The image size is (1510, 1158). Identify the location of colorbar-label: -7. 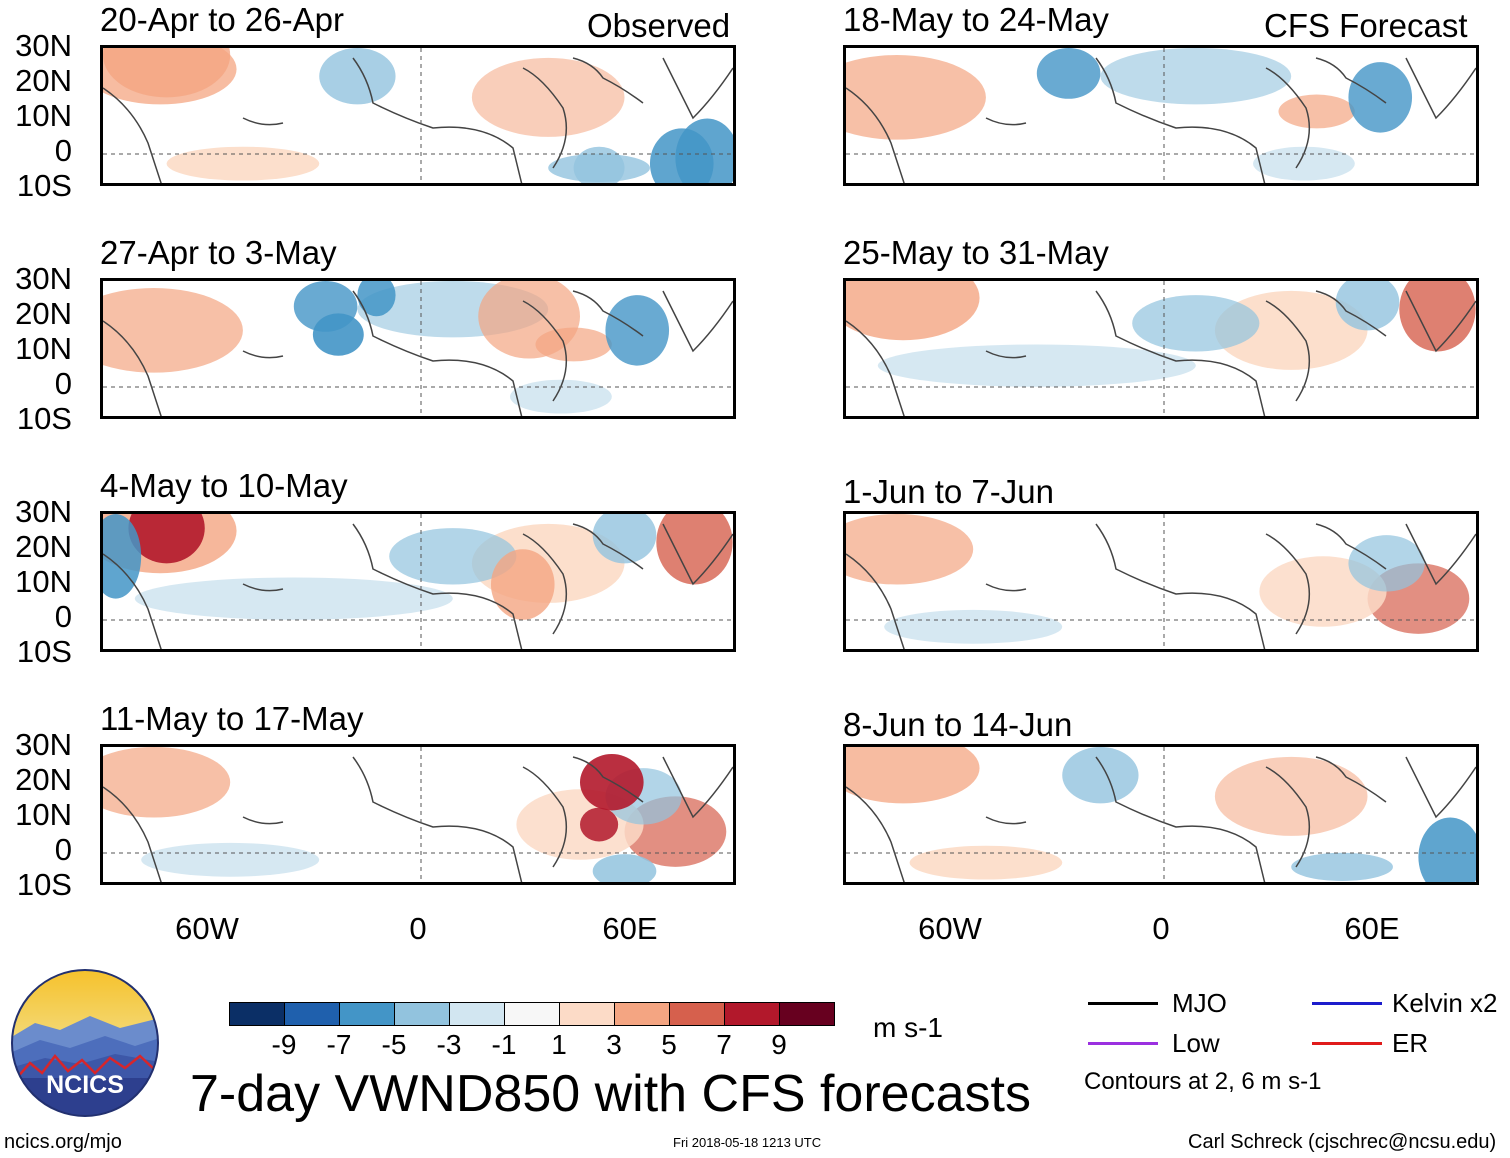
(339, 1044).